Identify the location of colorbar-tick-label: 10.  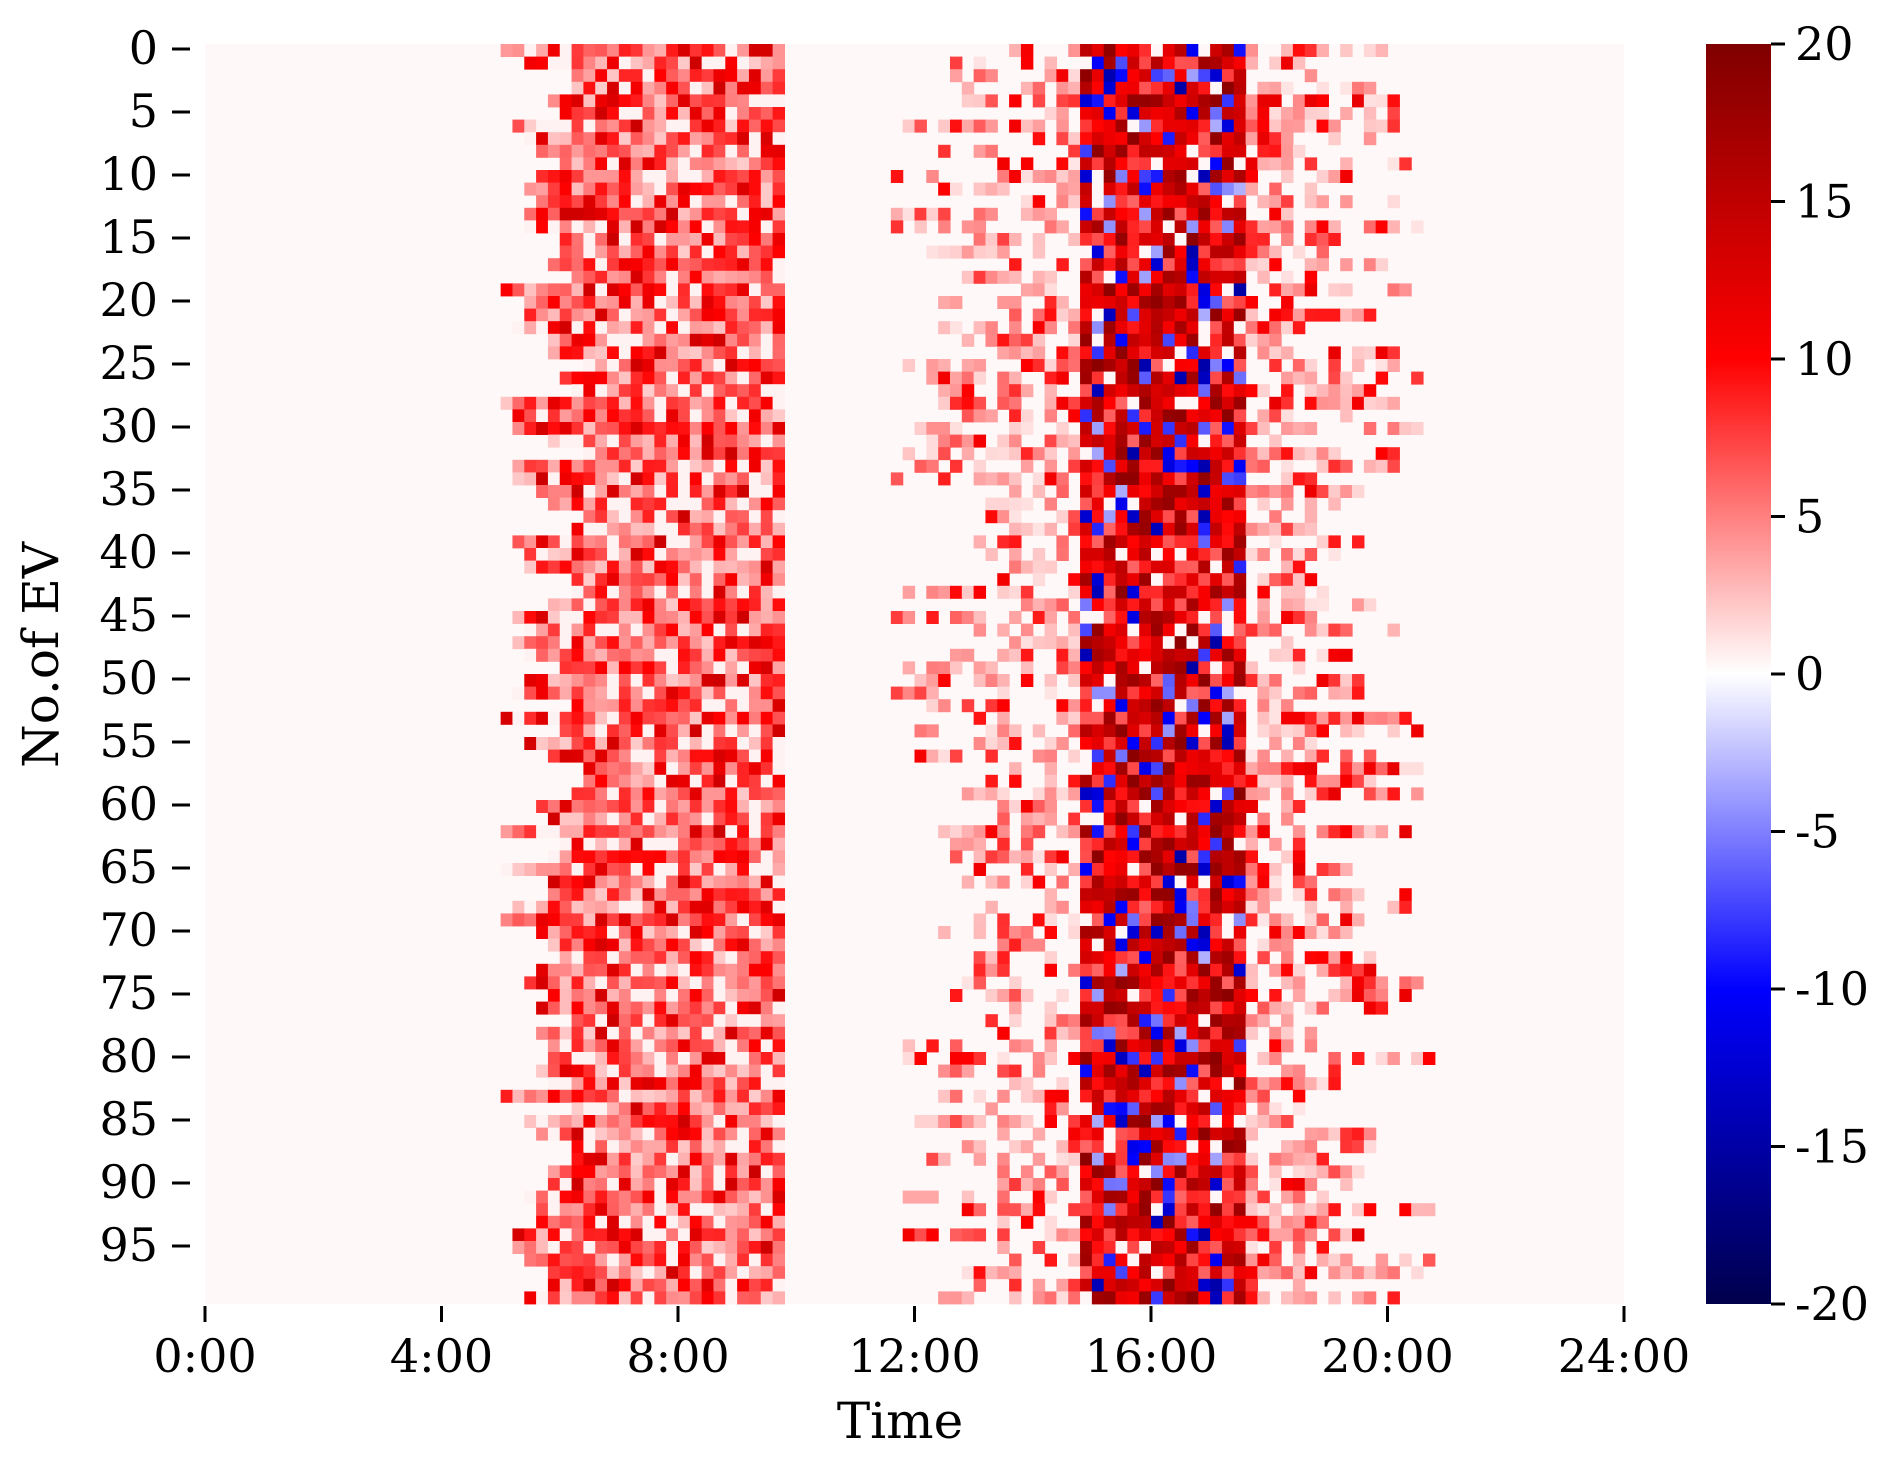
(1824, 359).